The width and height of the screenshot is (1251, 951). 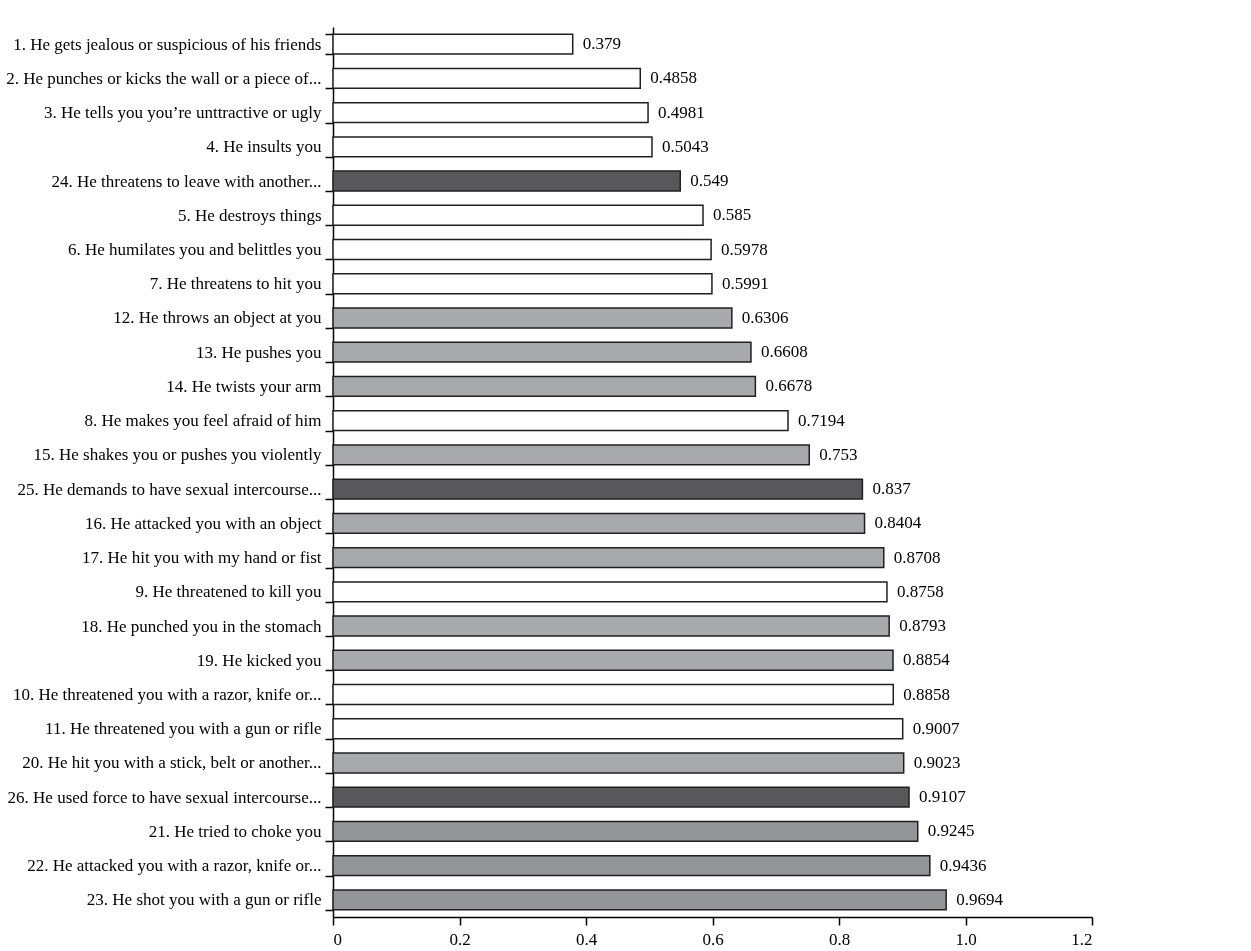 What do you see at coordinates (167, 44) in the screenshot?
I see `y-tick-label: 1. He gets jealous or suspicious of his friends` at bounding box center [167, 44].